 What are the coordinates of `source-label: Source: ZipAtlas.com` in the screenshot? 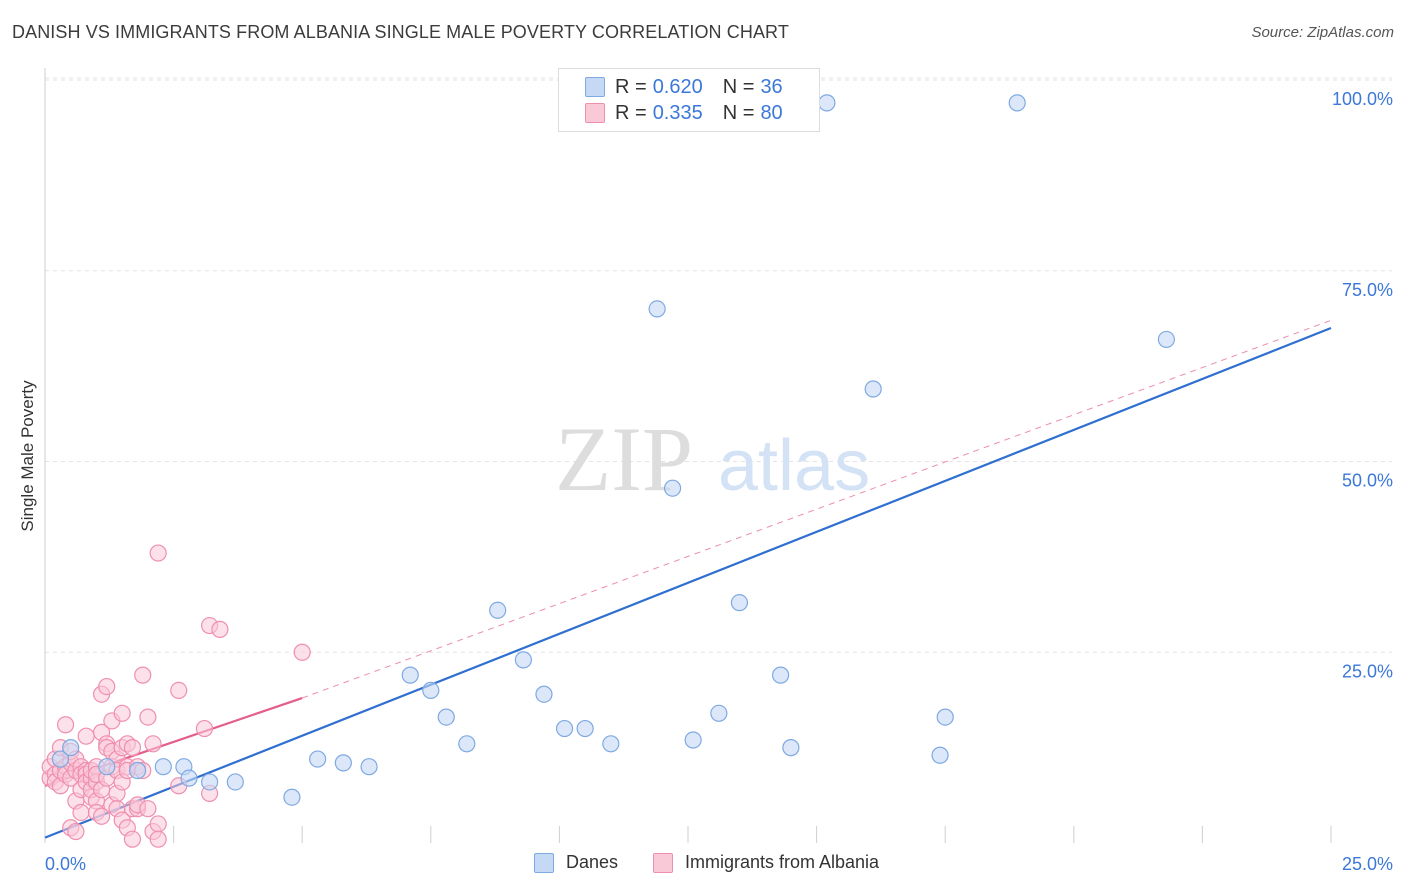 It's located at (1322, 32).